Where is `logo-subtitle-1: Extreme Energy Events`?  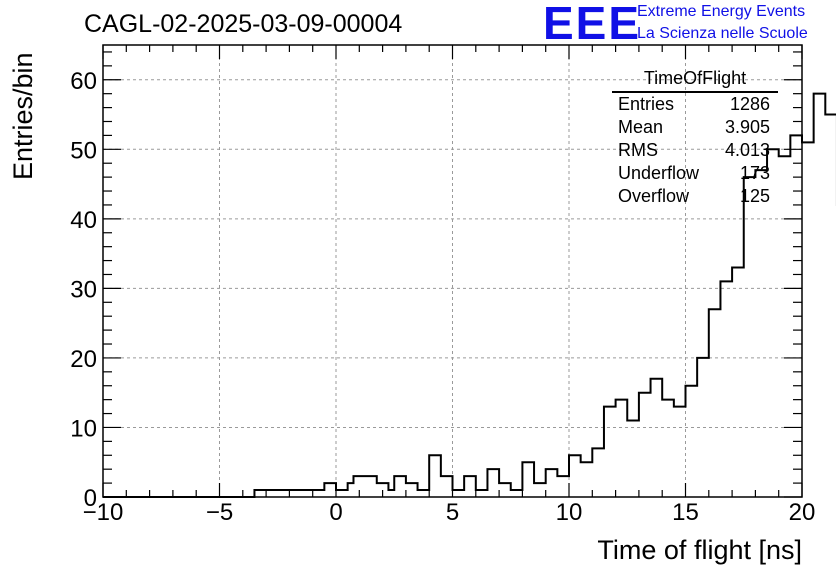 logo-subtitle-1: Extreme Energy Events is located at coordinates (721, 11).